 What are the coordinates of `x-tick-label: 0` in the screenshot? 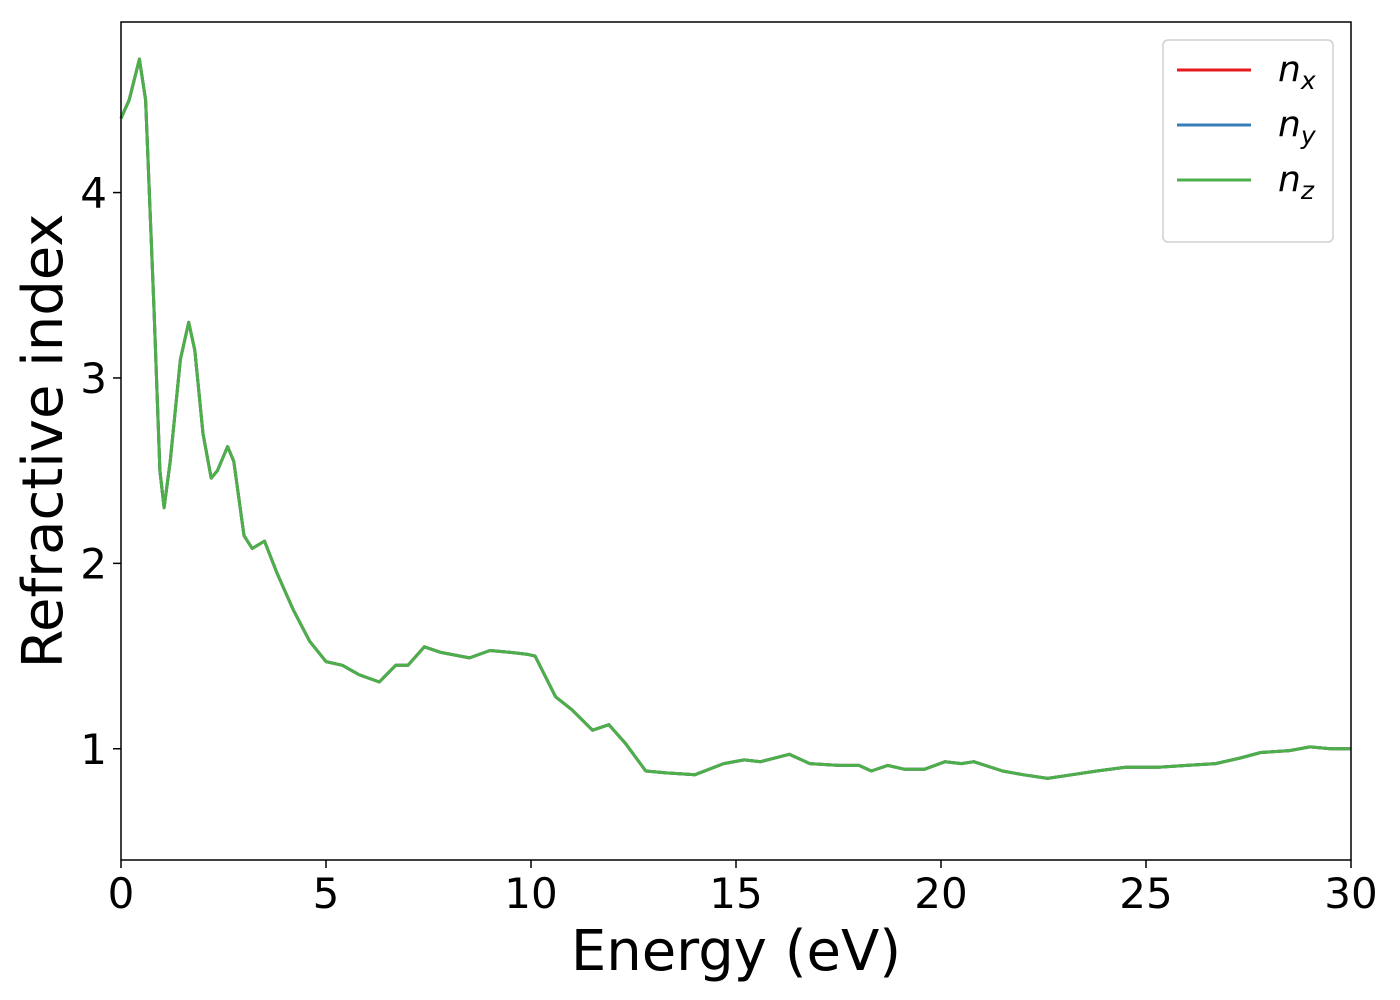 It's located at (121, 893).